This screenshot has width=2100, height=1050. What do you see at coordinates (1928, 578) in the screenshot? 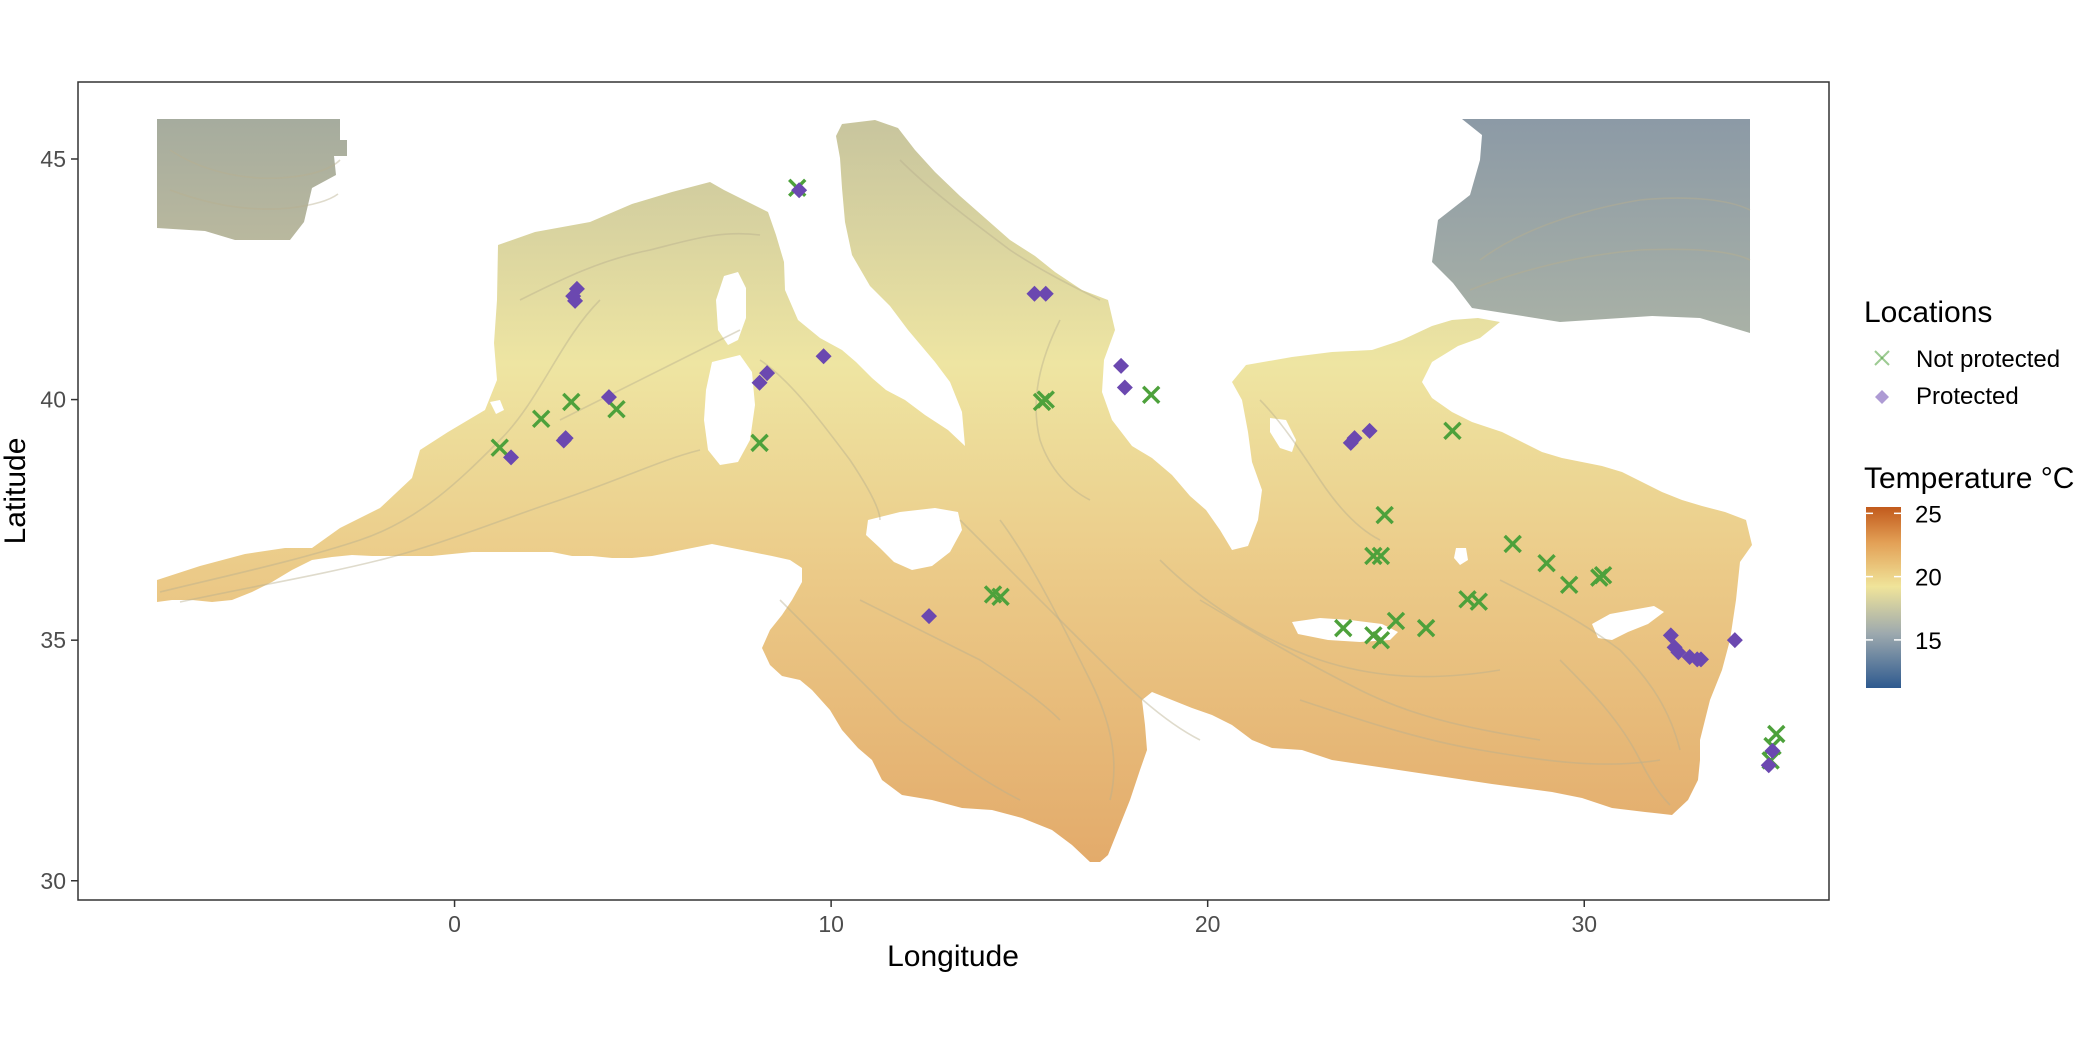
I see `colorbar-tick-label: 20` at bounding box center [1928, 578].